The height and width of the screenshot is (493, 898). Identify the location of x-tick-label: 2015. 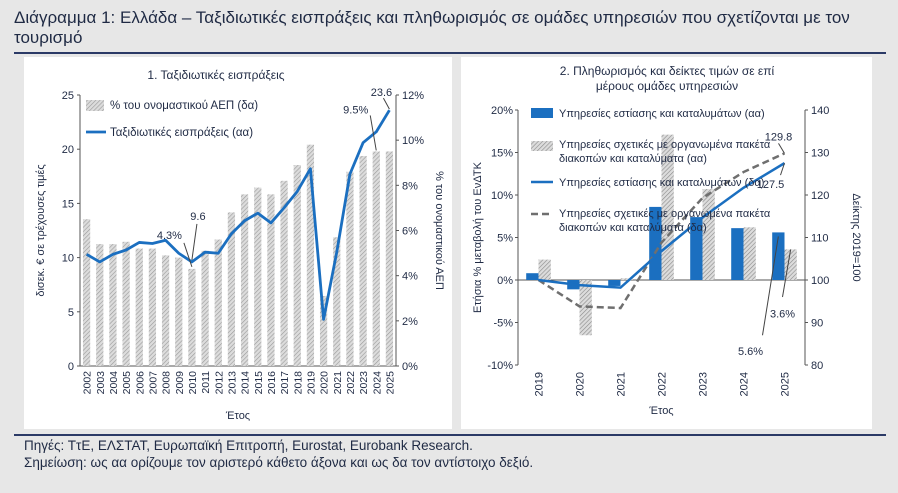
(259, 383).